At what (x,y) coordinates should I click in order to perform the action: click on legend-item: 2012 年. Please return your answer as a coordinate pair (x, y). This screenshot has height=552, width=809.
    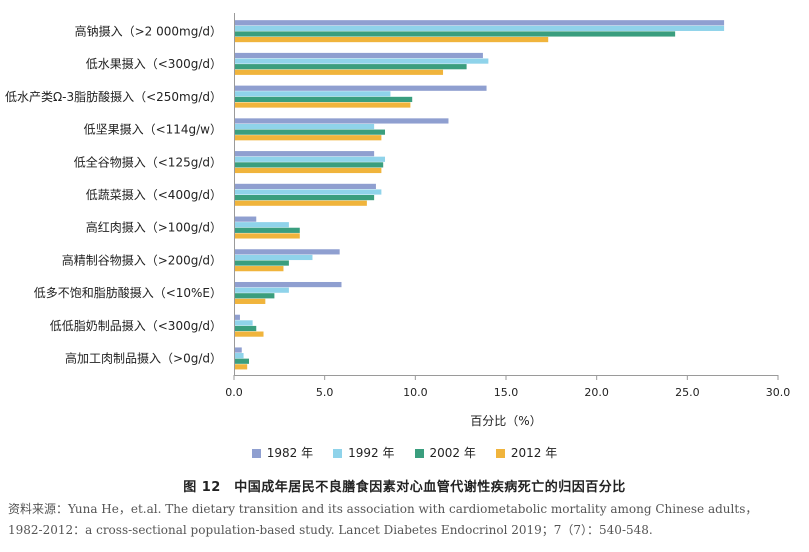
    Looking at the image, I should click on (526, 452).